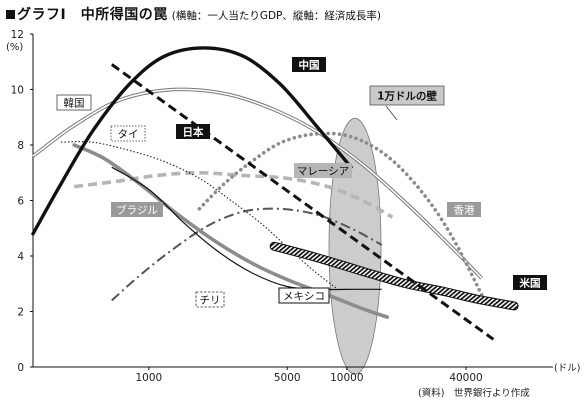  Describe the element at coordinates (465, 378) in the screenshot. I see `x-tick-label: 40000` at that location.